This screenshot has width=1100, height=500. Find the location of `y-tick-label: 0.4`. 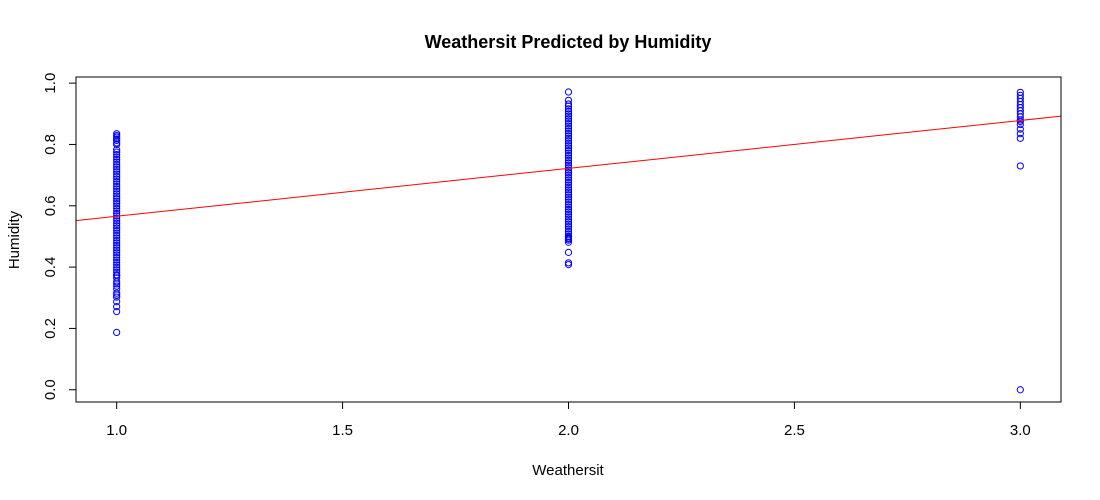

y-tick-label: 0.4 is located at coordinates (50, 267).